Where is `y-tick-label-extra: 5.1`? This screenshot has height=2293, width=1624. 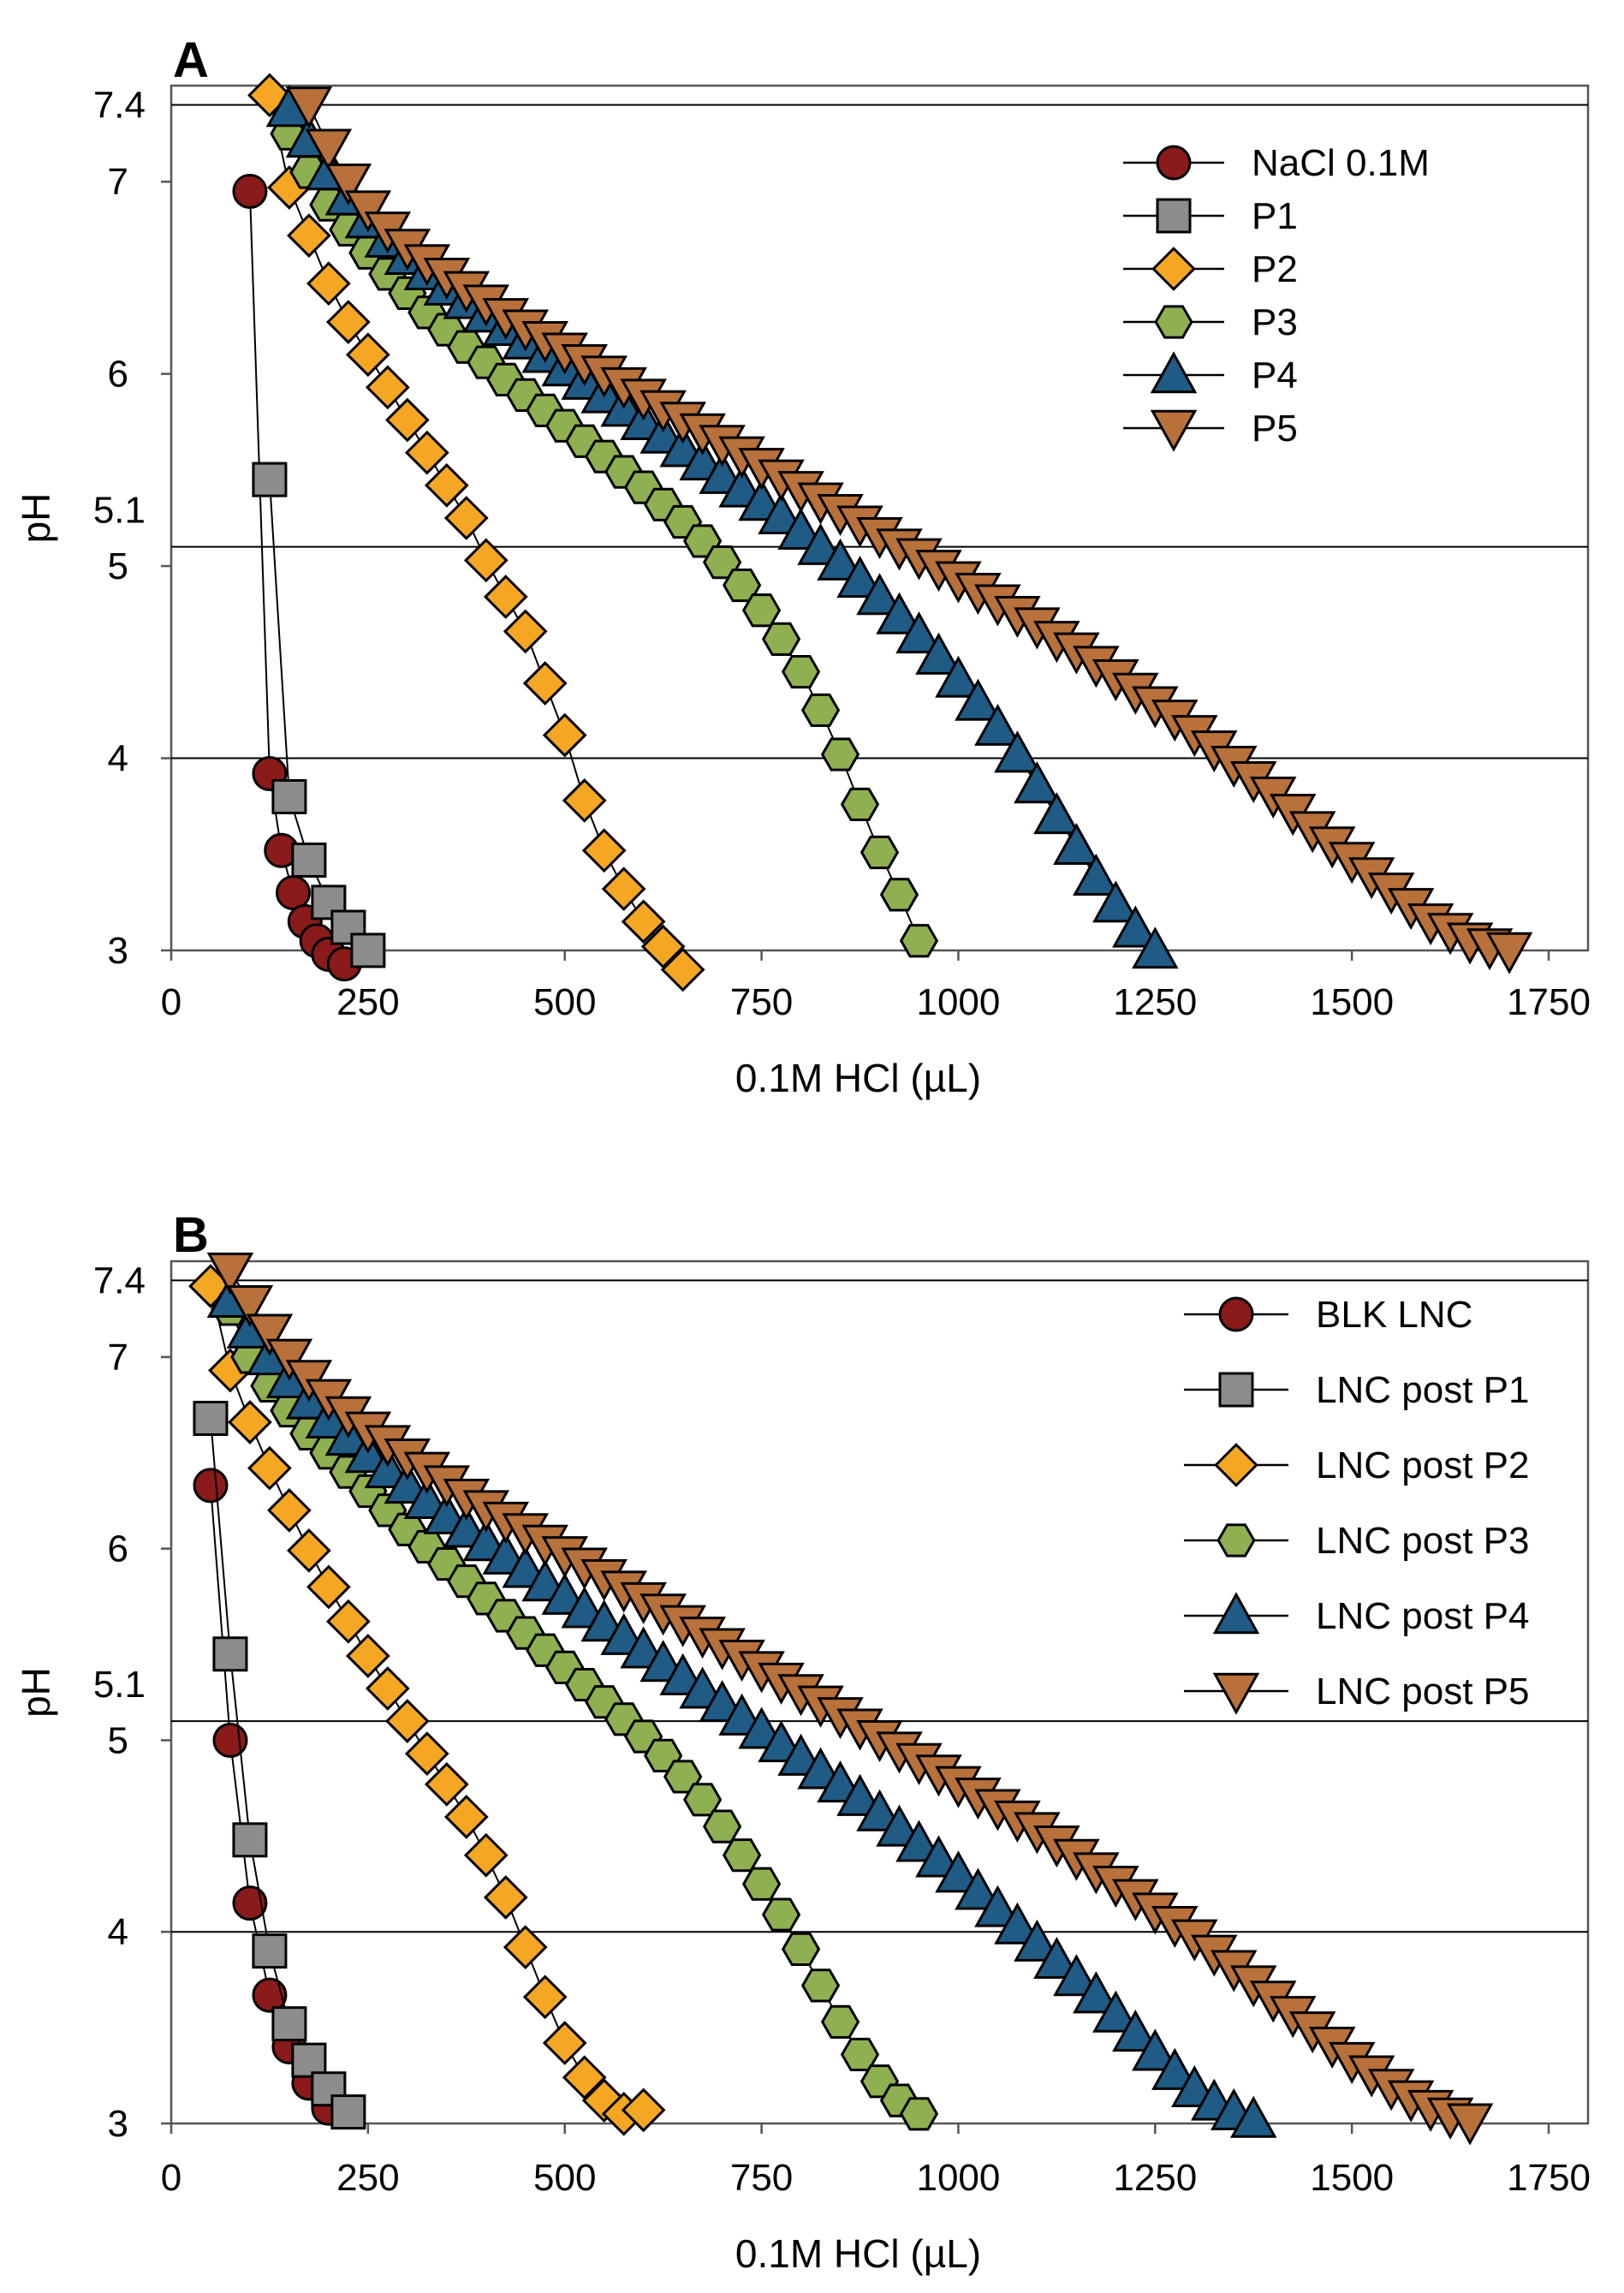
y-tick-label-extra: 5.1 is located at coordinates (119, 1685).